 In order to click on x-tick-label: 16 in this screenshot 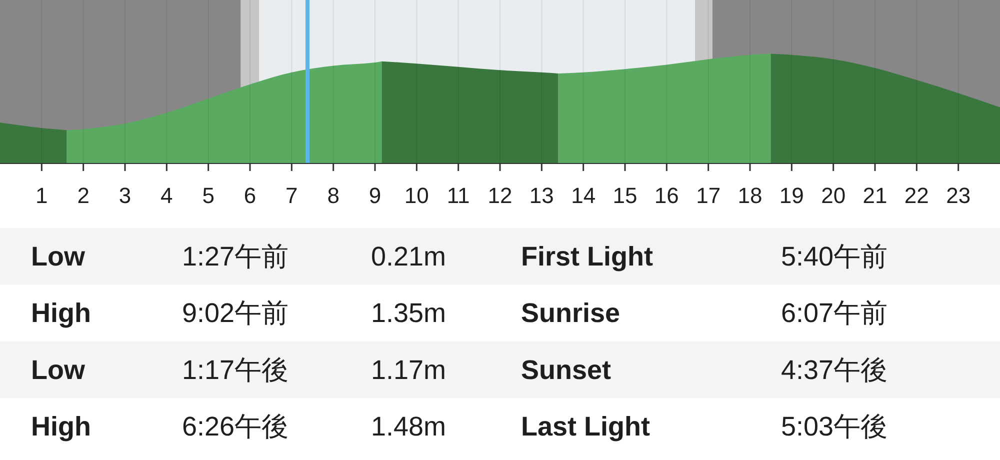, I will do `click(666, 195)`.